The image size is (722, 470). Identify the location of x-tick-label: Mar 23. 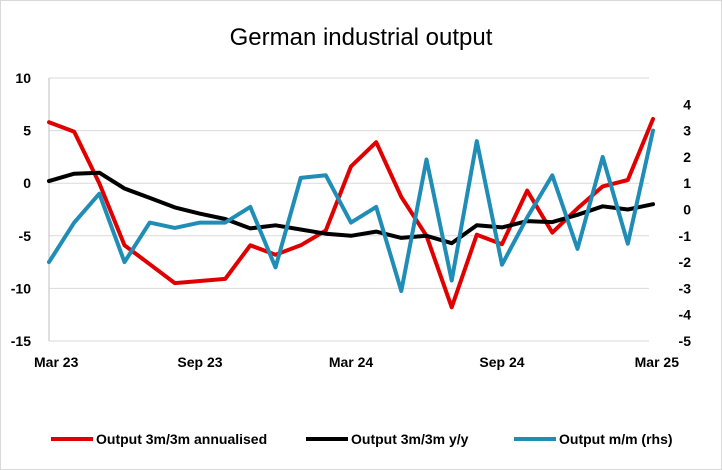
(56, 362).